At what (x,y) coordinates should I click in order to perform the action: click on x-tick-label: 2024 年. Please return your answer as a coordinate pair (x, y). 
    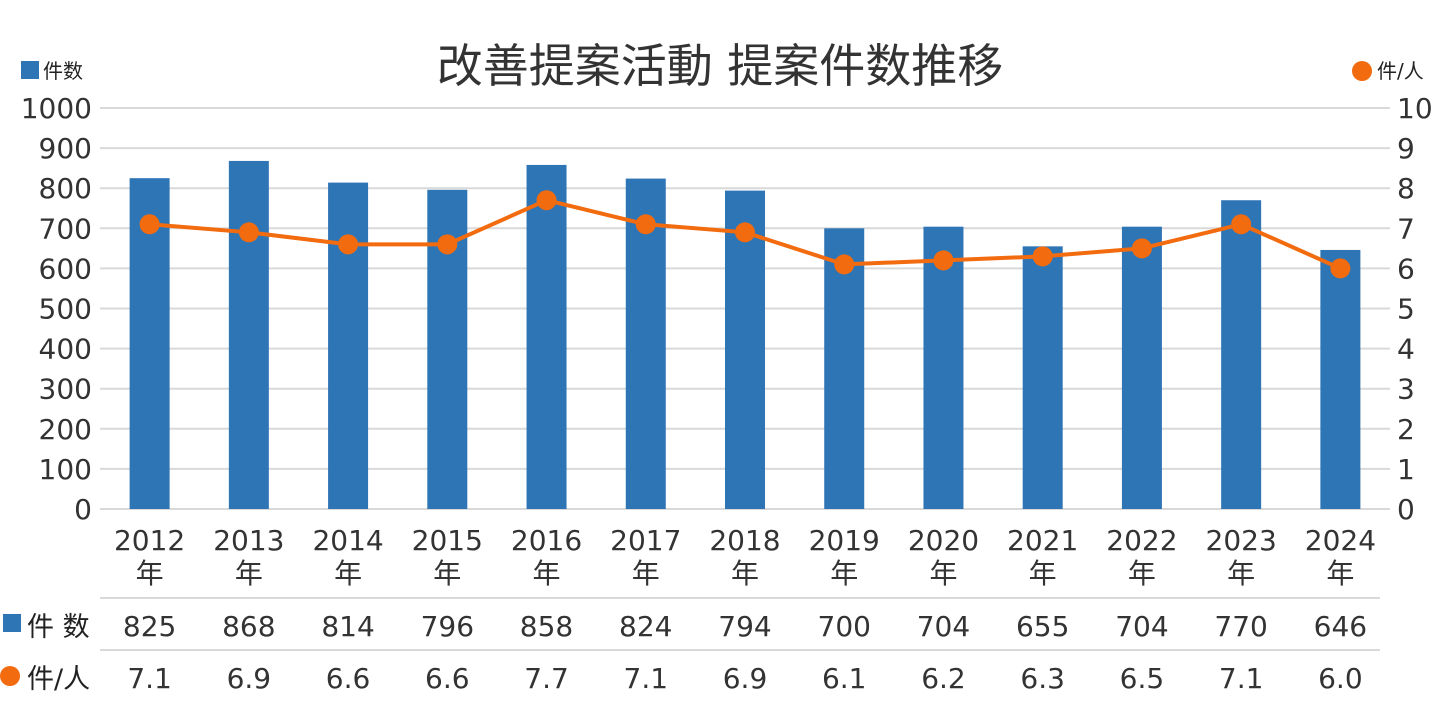
    Looking at the image, I should click on (1340, 557).